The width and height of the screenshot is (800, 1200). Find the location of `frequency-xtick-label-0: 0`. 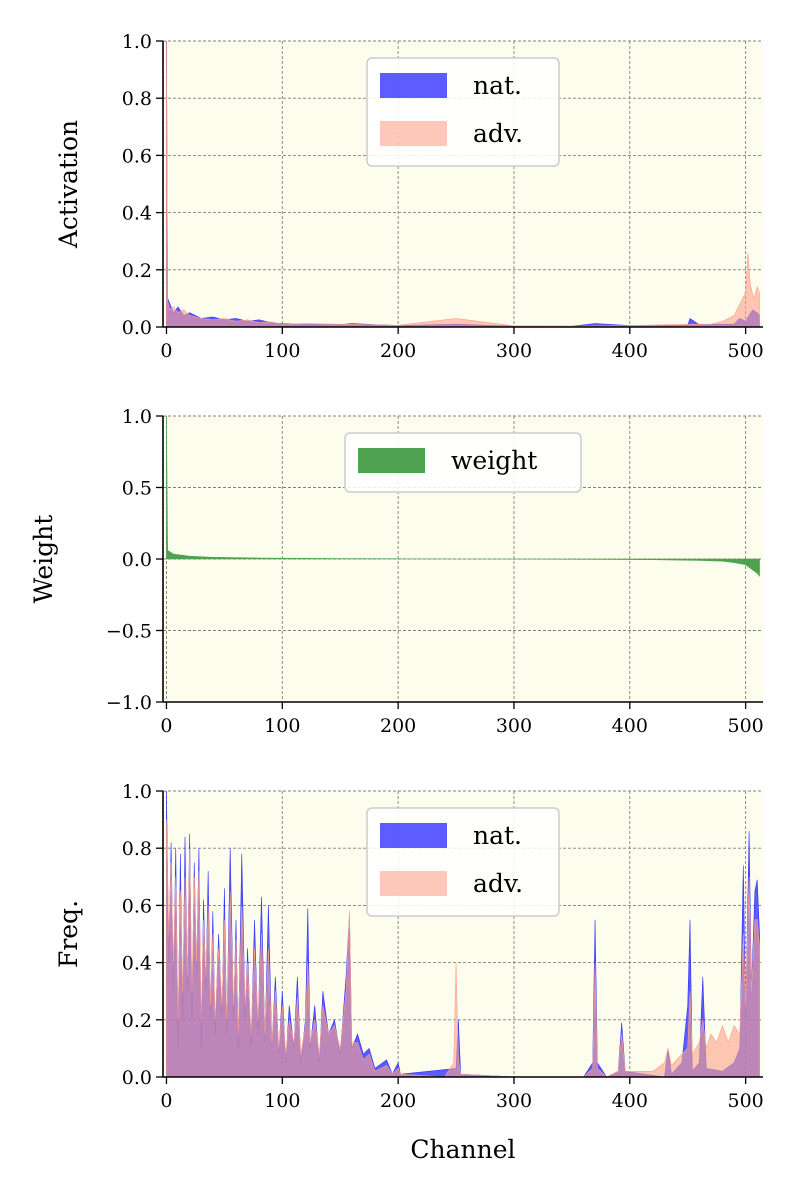

frequency-xtick-label-0: 0 is located at coordinates (166, 1101).